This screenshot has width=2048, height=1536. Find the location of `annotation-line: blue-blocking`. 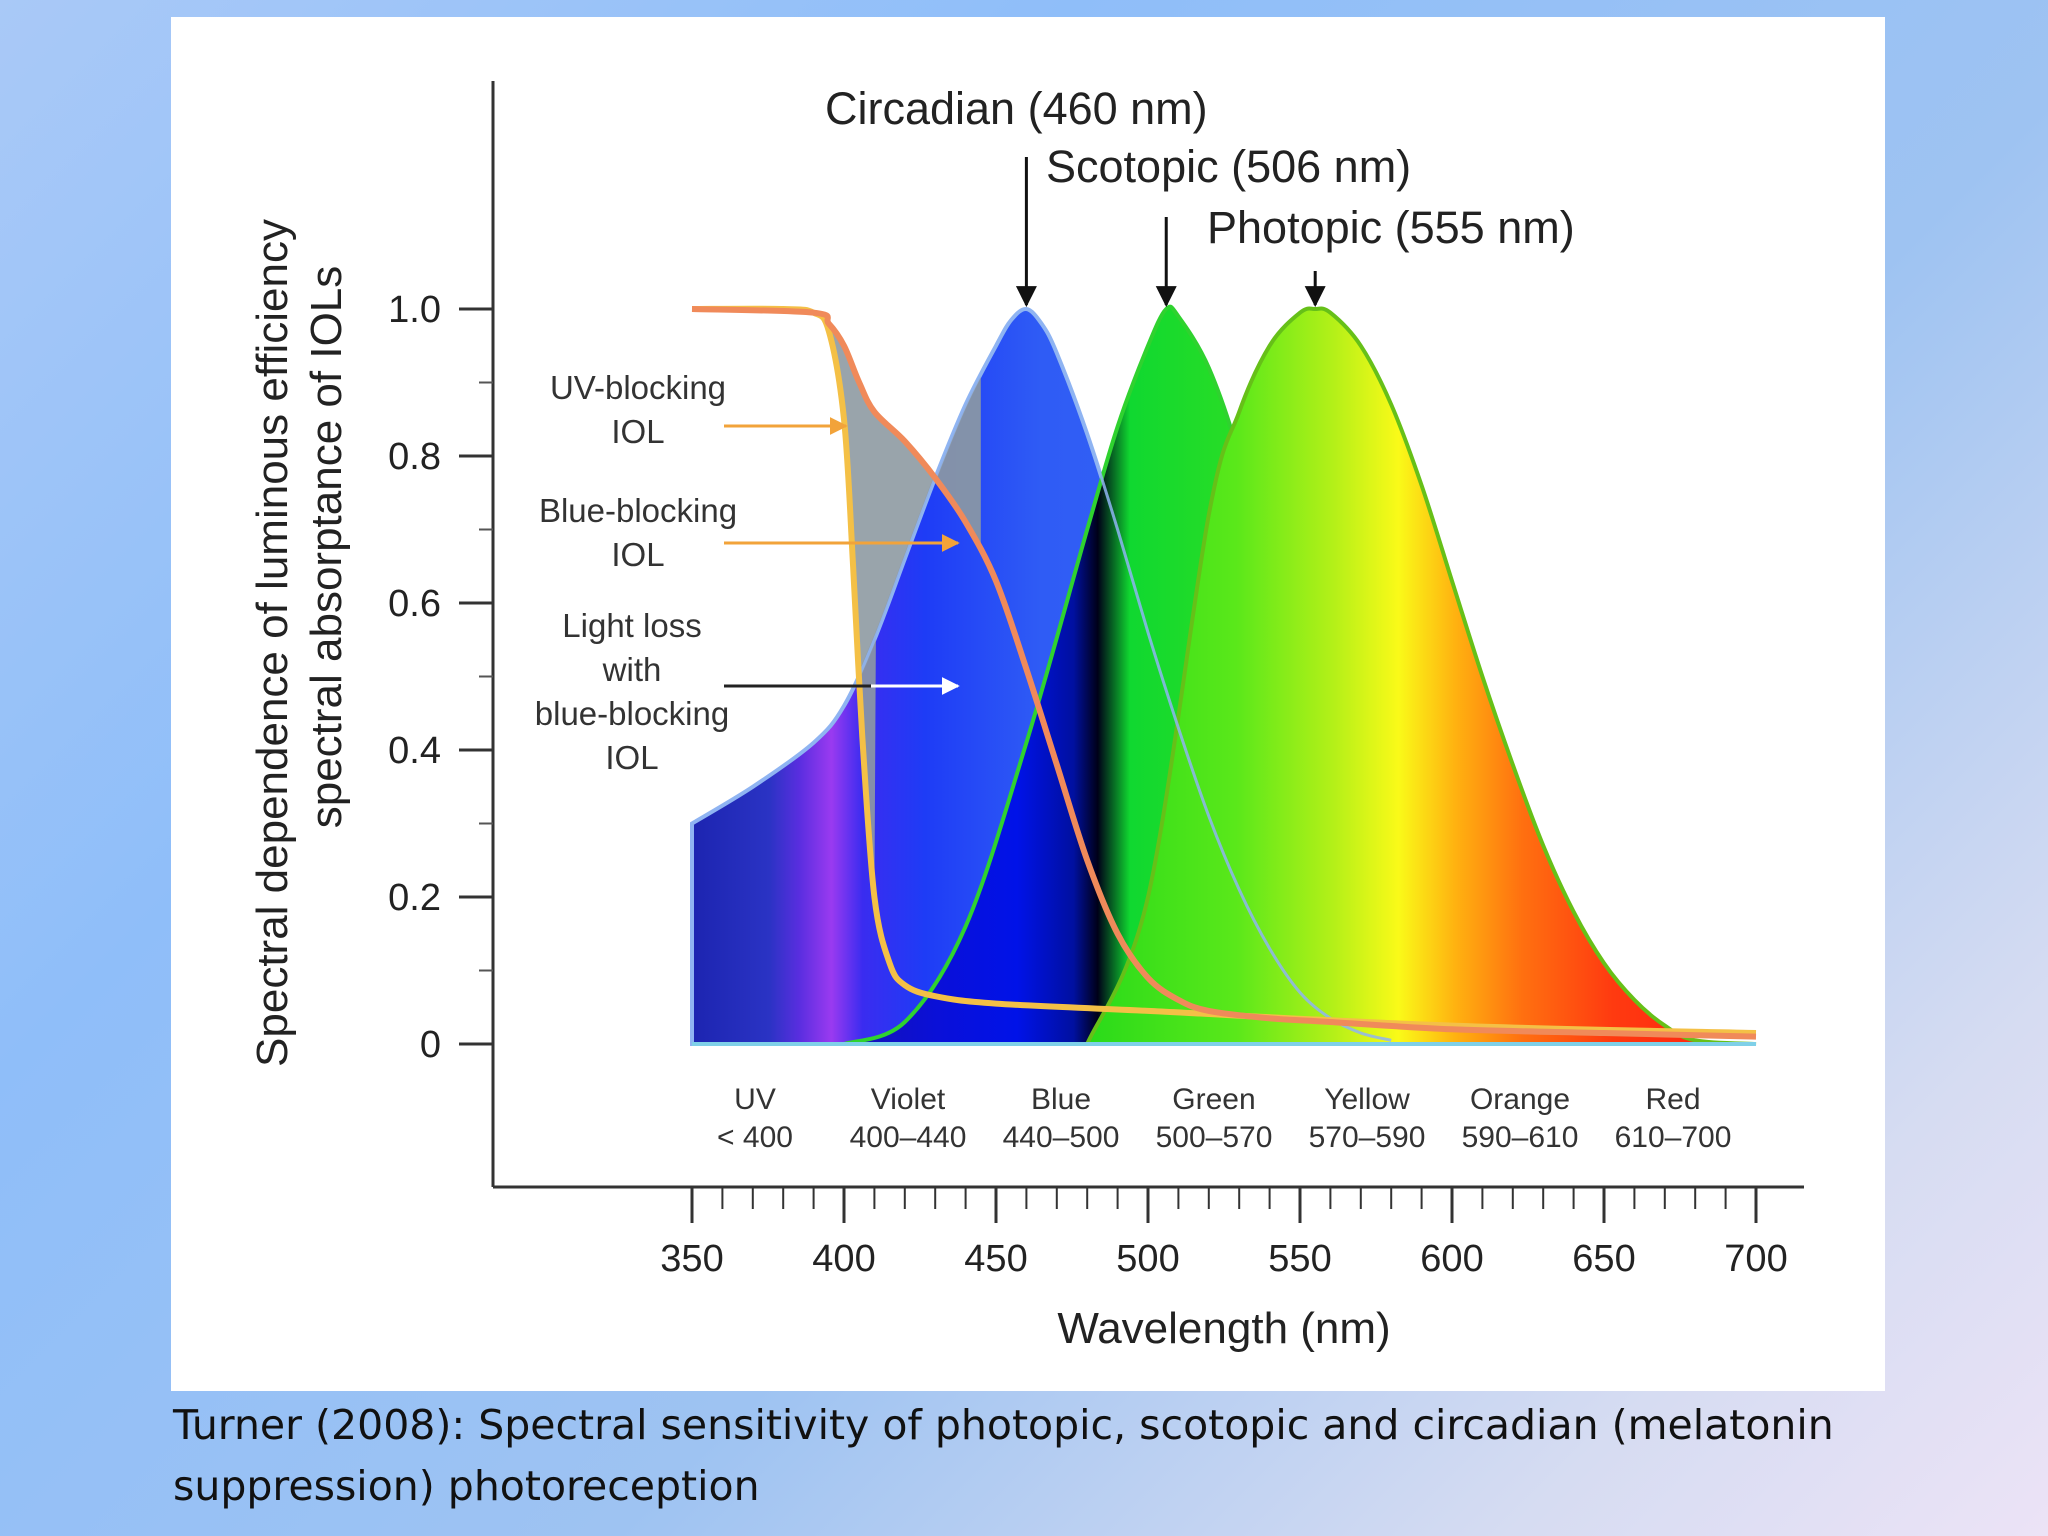

annotation-line: blue-blocking is located at coordinates (632, 713).